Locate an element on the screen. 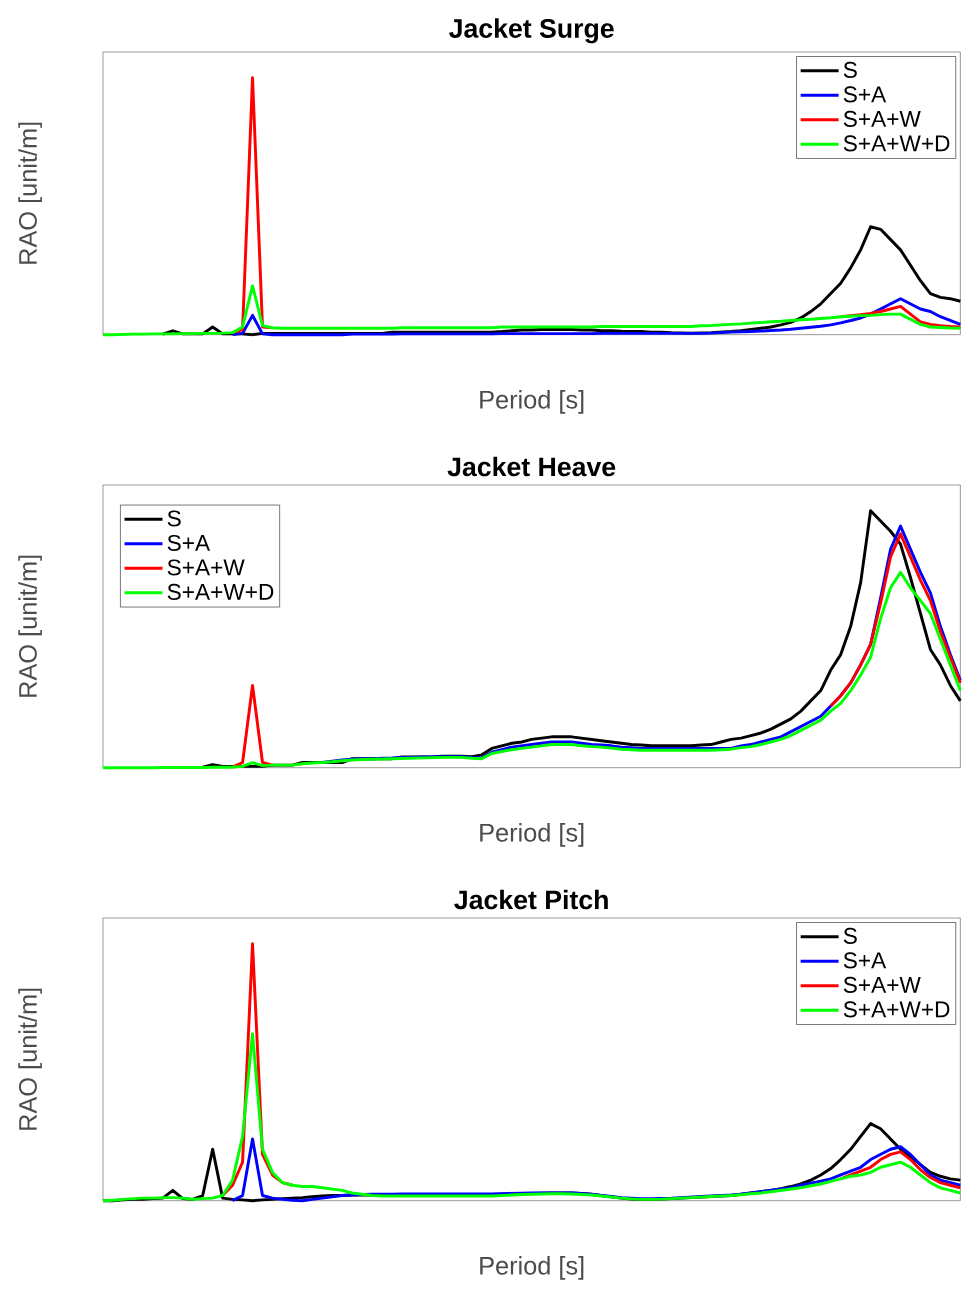  chart-title: Jacket Surge is located at coordinates (531, 31).